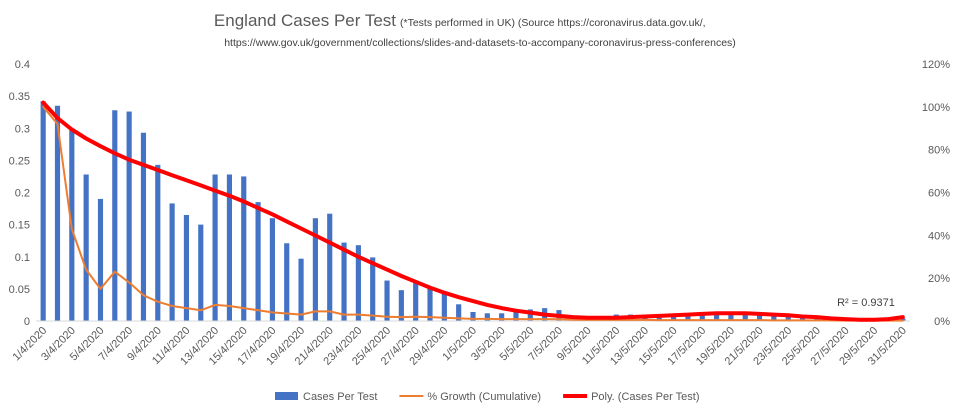 The width and height of the screenshot is (960, 416). Describe the element at coordinates (484, 397) in the screenshot. I see `legend-label: % Growth (Cumulative)` at that location.